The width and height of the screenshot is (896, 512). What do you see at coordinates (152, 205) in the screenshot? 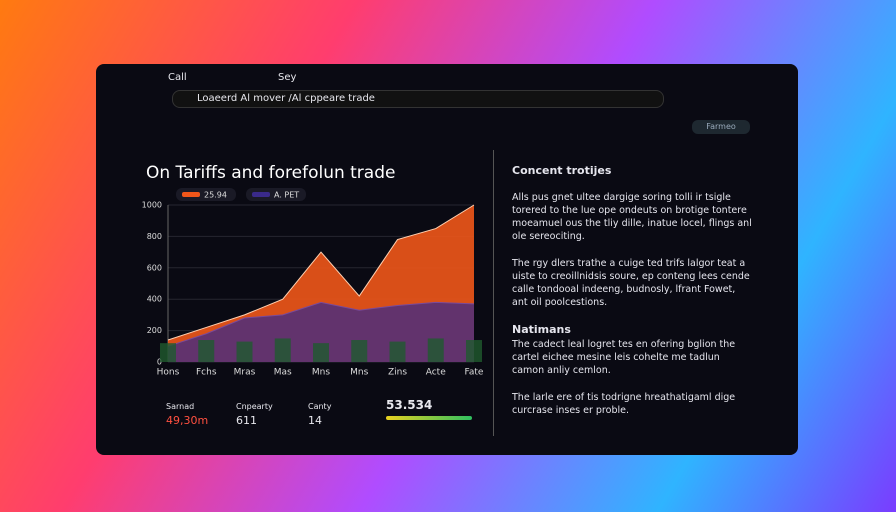
I see `y-tick-label: 1000` at bounding box center [152, 205].